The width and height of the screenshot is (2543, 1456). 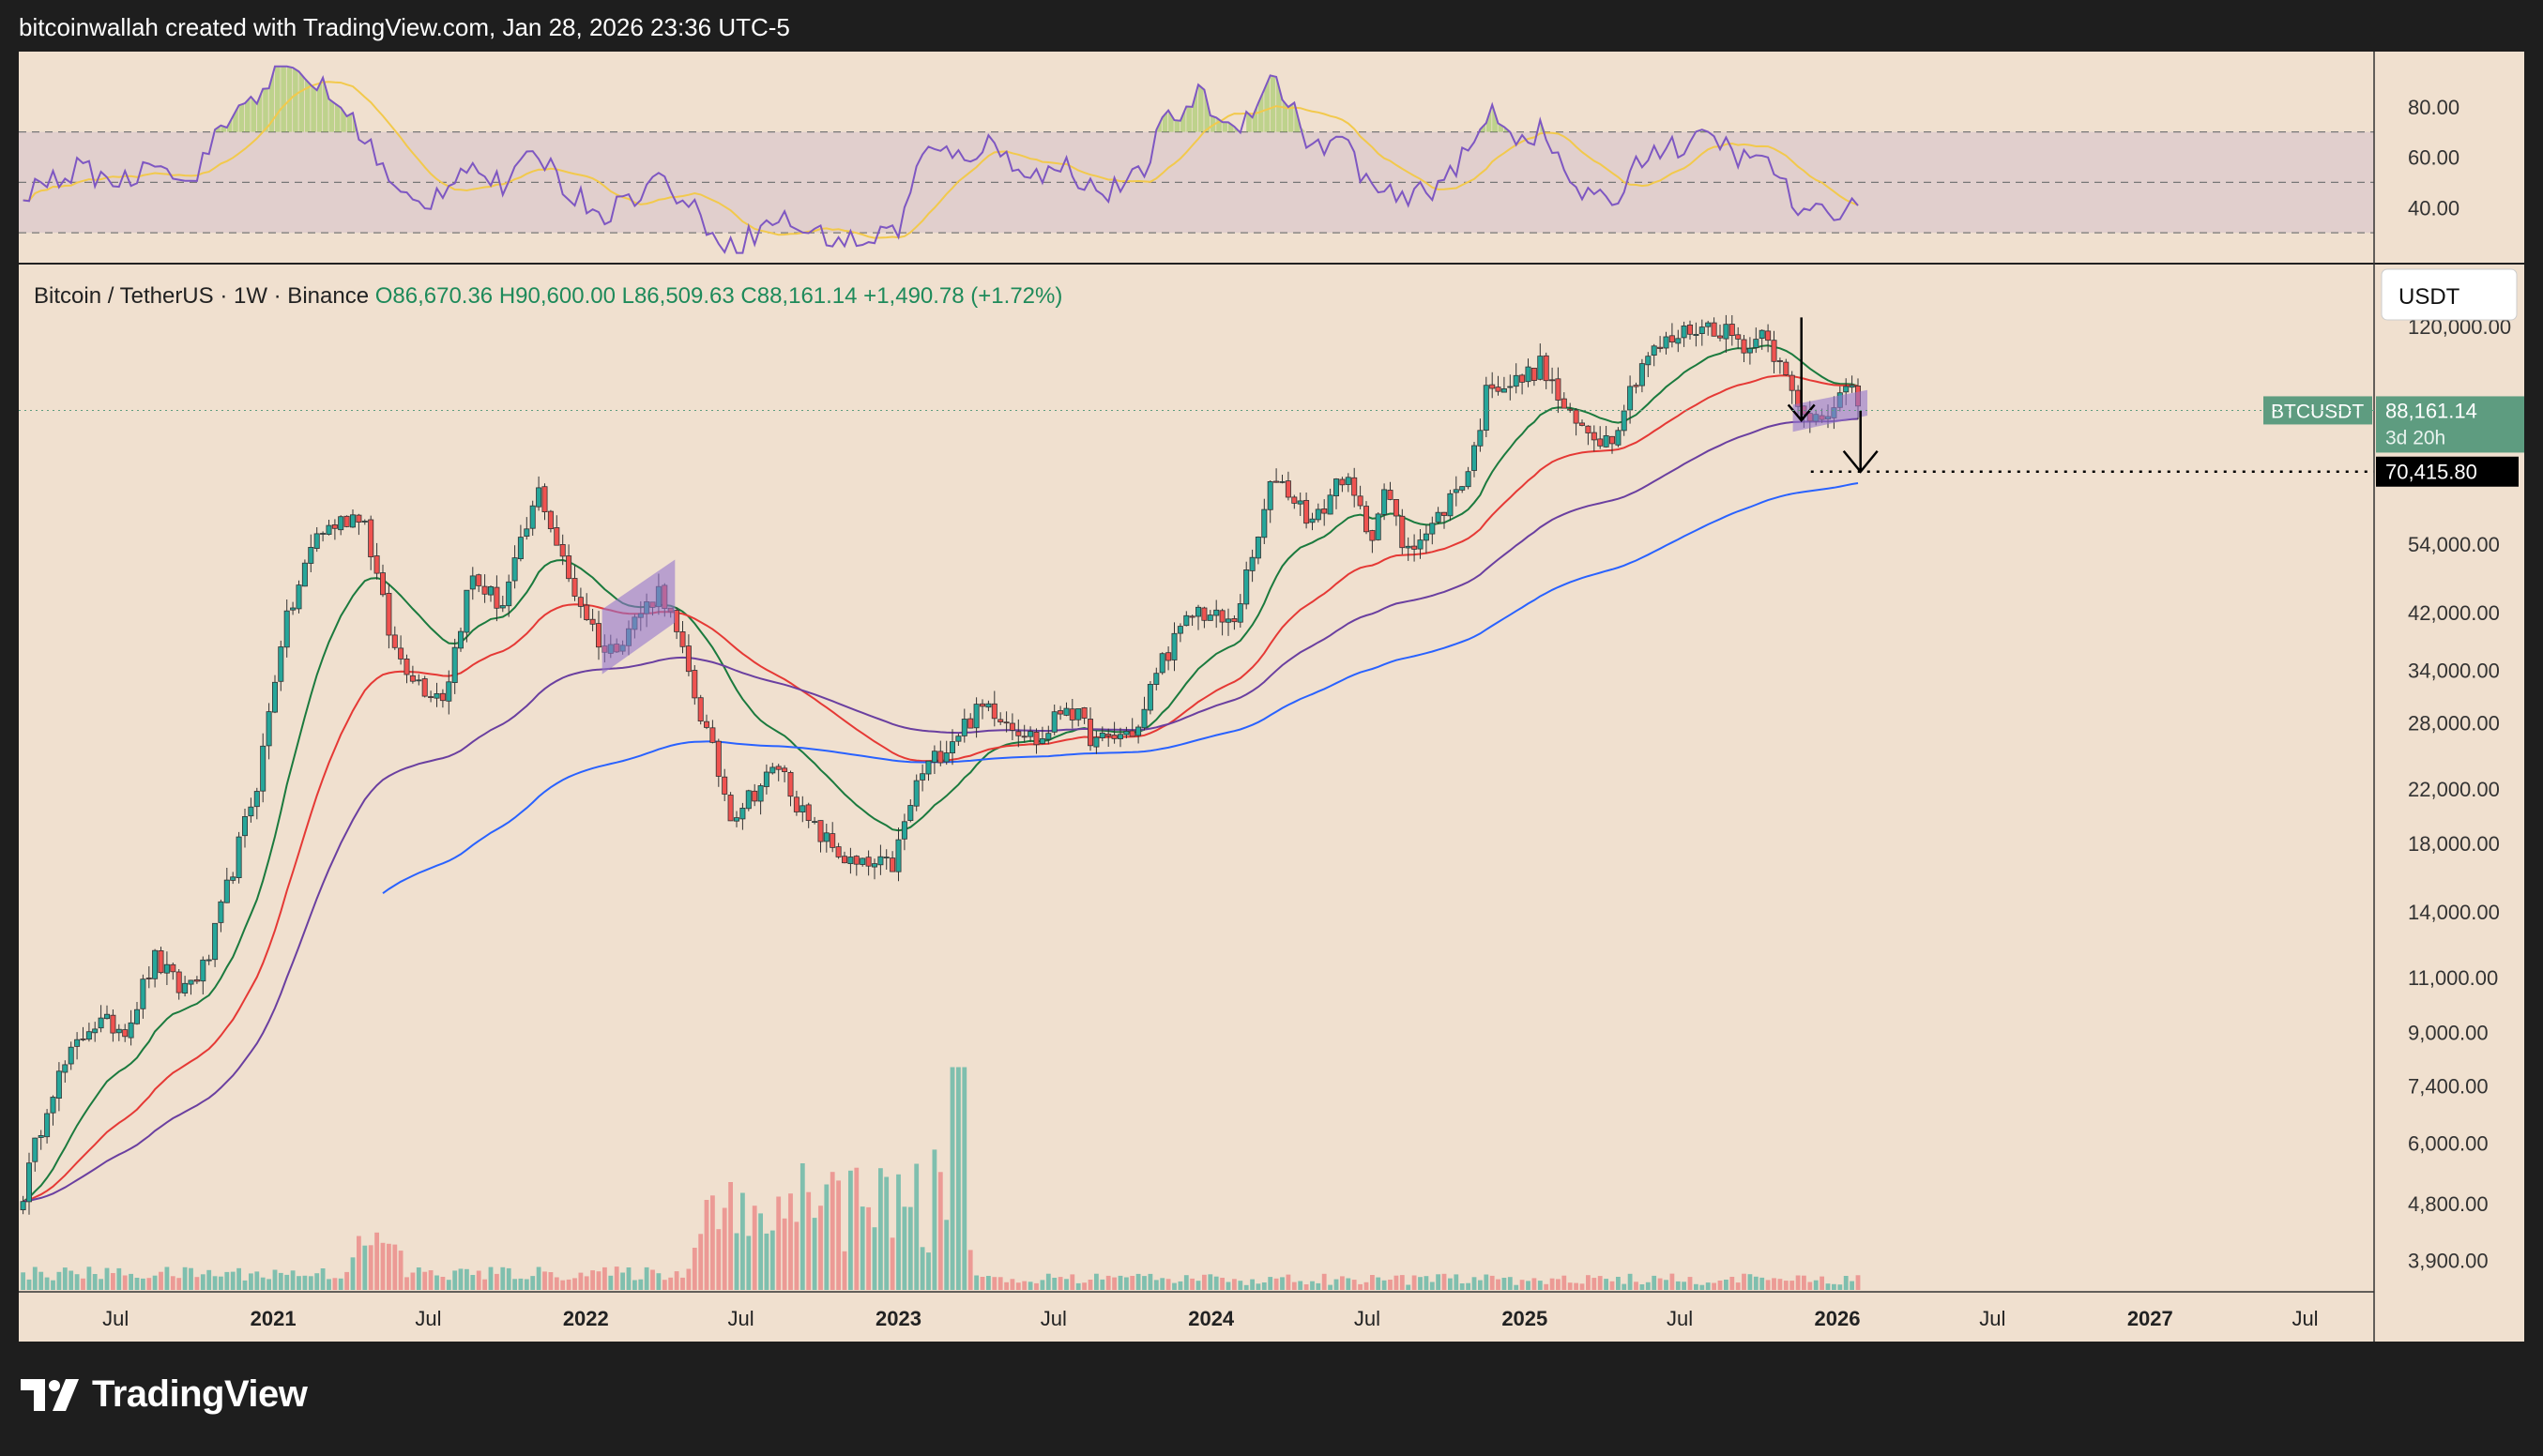 I want to click on time-tick-label: 2021, so click(x=274, y=1318).